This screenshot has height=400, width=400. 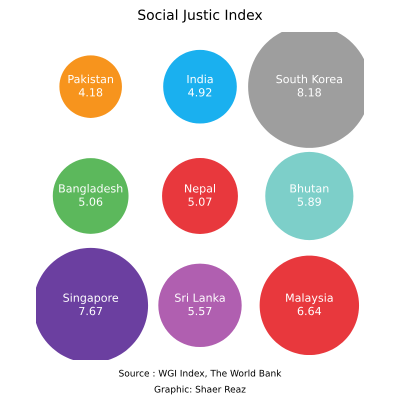 What do you see at coordinates (309, 201) in the screenshot?
I see `data-label: 5.89` at bounding box center [309, 201].